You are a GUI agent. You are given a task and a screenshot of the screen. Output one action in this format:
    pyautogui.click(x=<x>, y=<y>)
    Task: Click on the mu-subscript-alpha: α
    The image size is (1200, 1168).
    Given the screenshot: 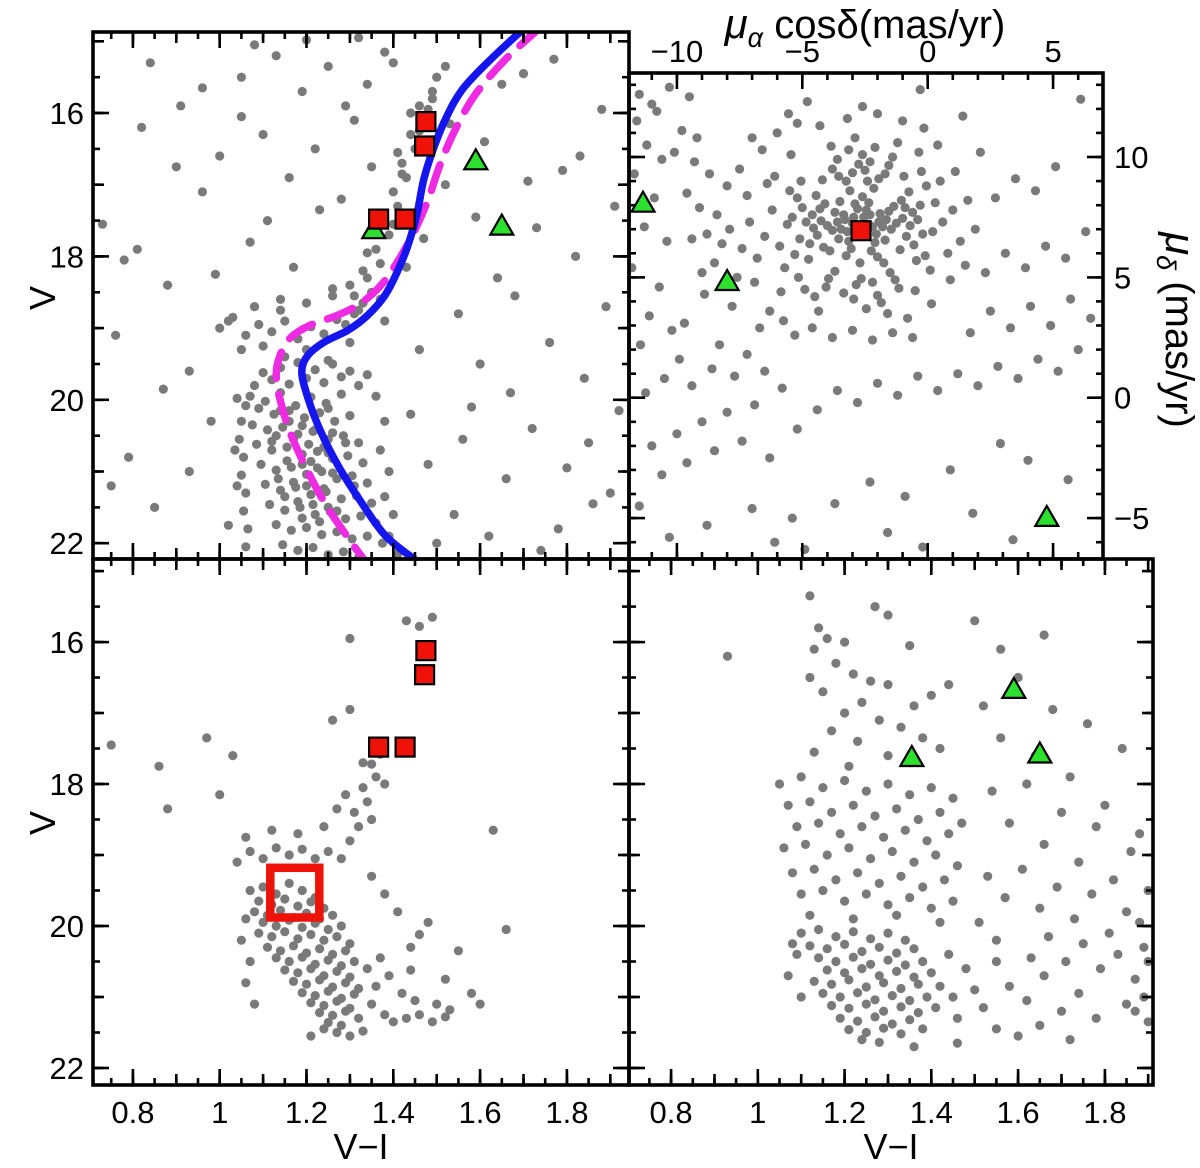 What is the action you would take?
    pyautogui.click(x=755, y=38)
    